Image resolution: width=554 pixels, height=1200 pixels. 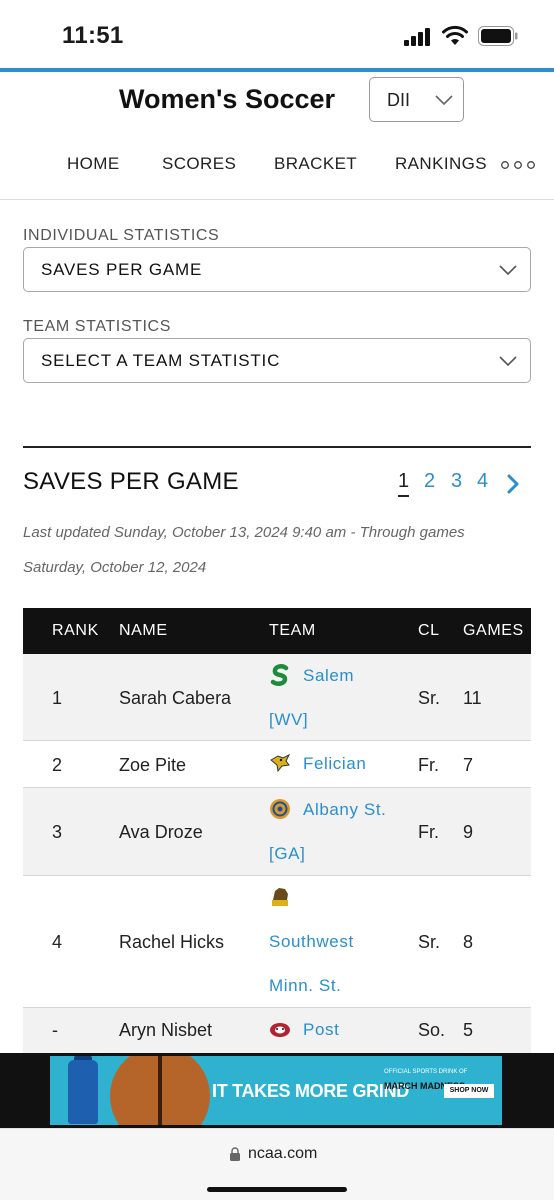 What do you see at coordinates (432, 1030) in the screenshot?
I see `class-cell: So.` at bounding box center [432, 1030].